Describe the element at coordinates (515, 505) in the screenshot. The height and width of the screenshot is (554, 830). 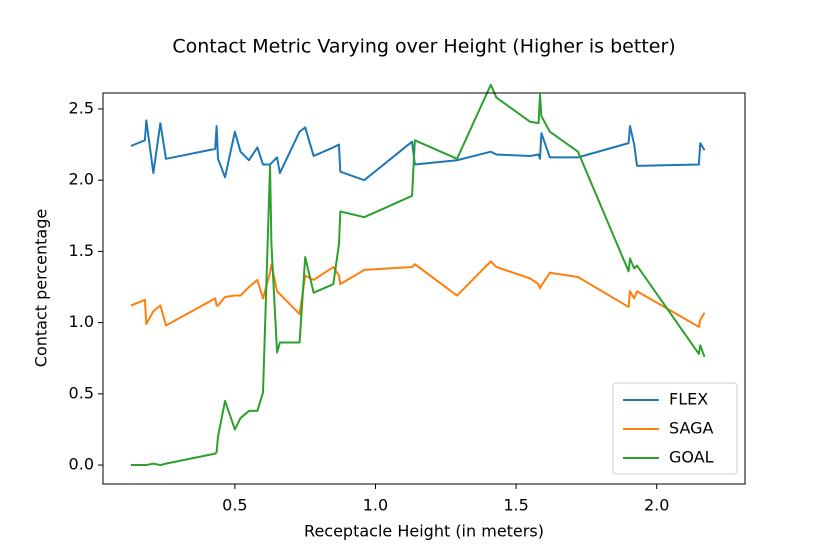
I see `x-tick-label: 1.5` at that location.